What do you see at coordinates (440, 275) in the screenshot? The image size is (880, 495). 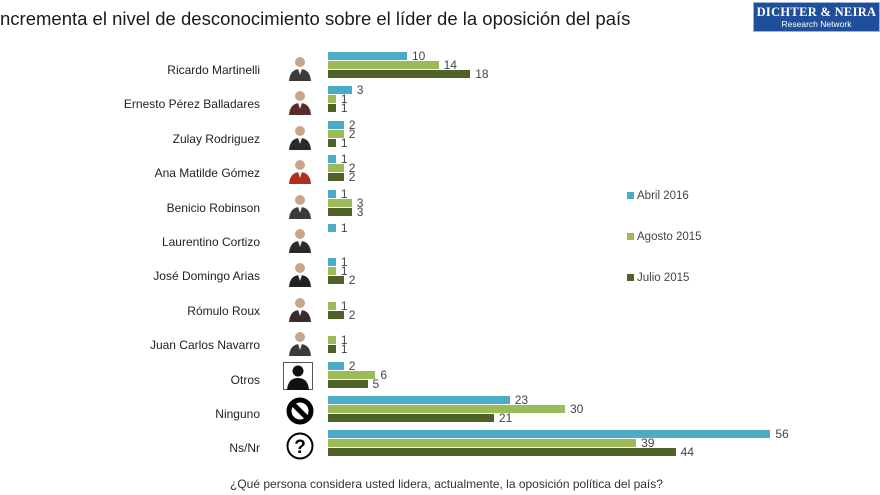 I see `chart-row: José Domingo Arias 1 1 2` at bounding box center [440, 275].